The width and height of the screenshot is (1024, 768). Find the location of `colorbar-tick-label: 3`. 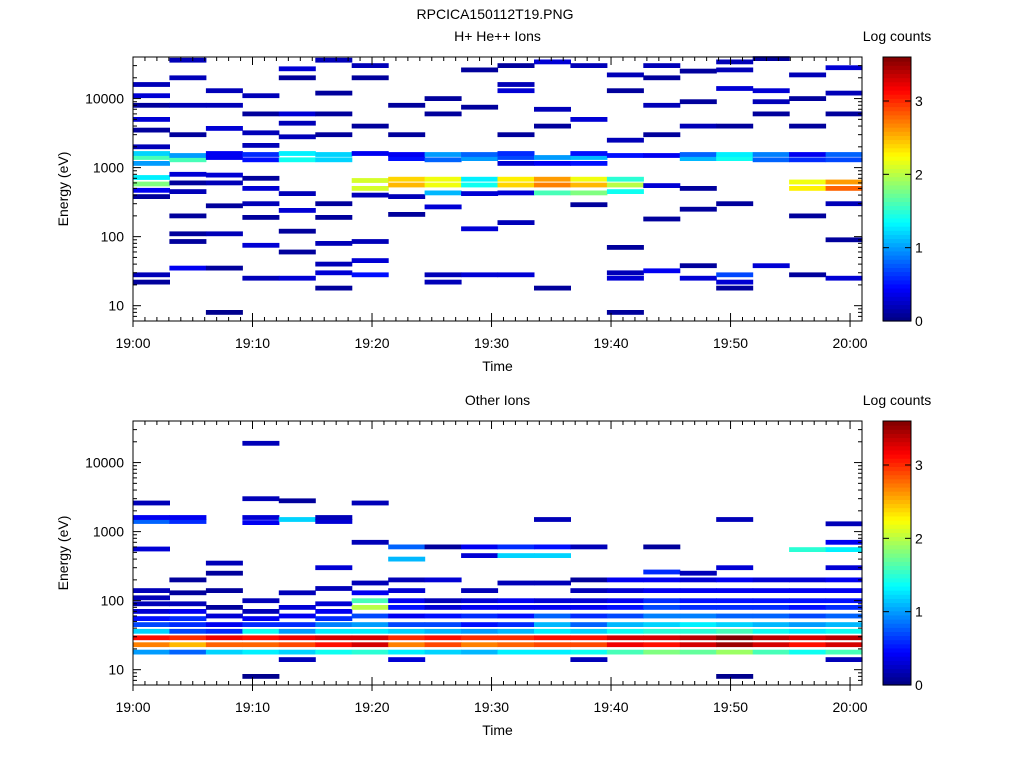

colorbar-tick-label: 3 is located at coordinates (919, 101).